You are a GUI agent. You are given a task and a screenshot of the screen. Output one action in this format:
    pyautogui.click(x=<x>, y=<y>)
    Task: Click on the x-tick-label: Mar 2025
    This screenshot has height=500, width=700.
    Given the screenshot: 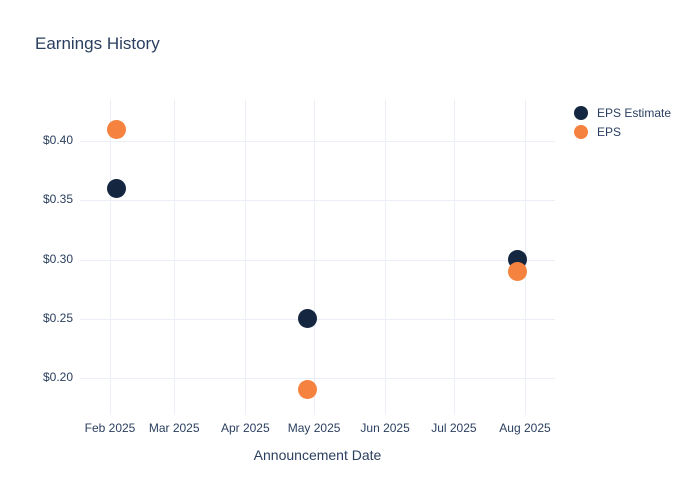 What is the action you would take?
    pyautogui.click(x=174, y=428)
    